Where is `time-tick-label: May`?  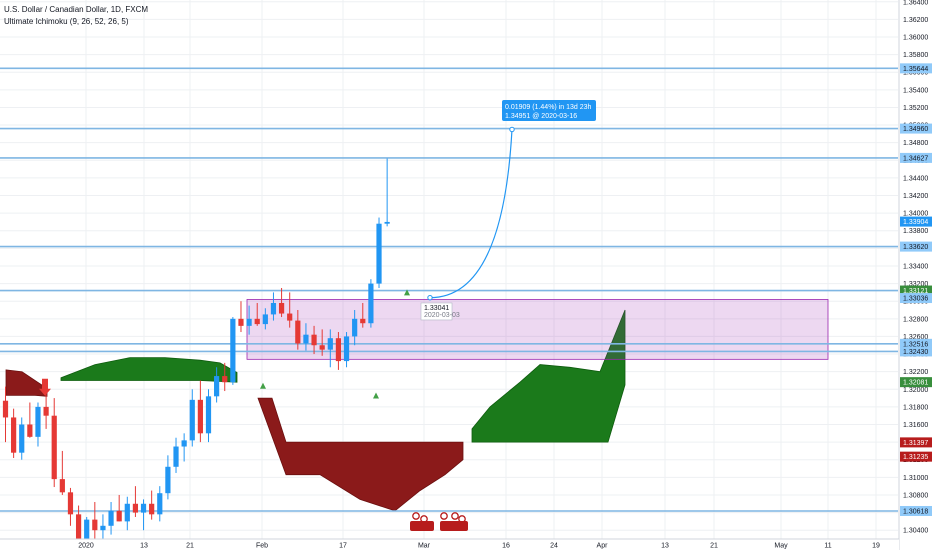
time-tick-label: May is located at coordinates (781, 546).